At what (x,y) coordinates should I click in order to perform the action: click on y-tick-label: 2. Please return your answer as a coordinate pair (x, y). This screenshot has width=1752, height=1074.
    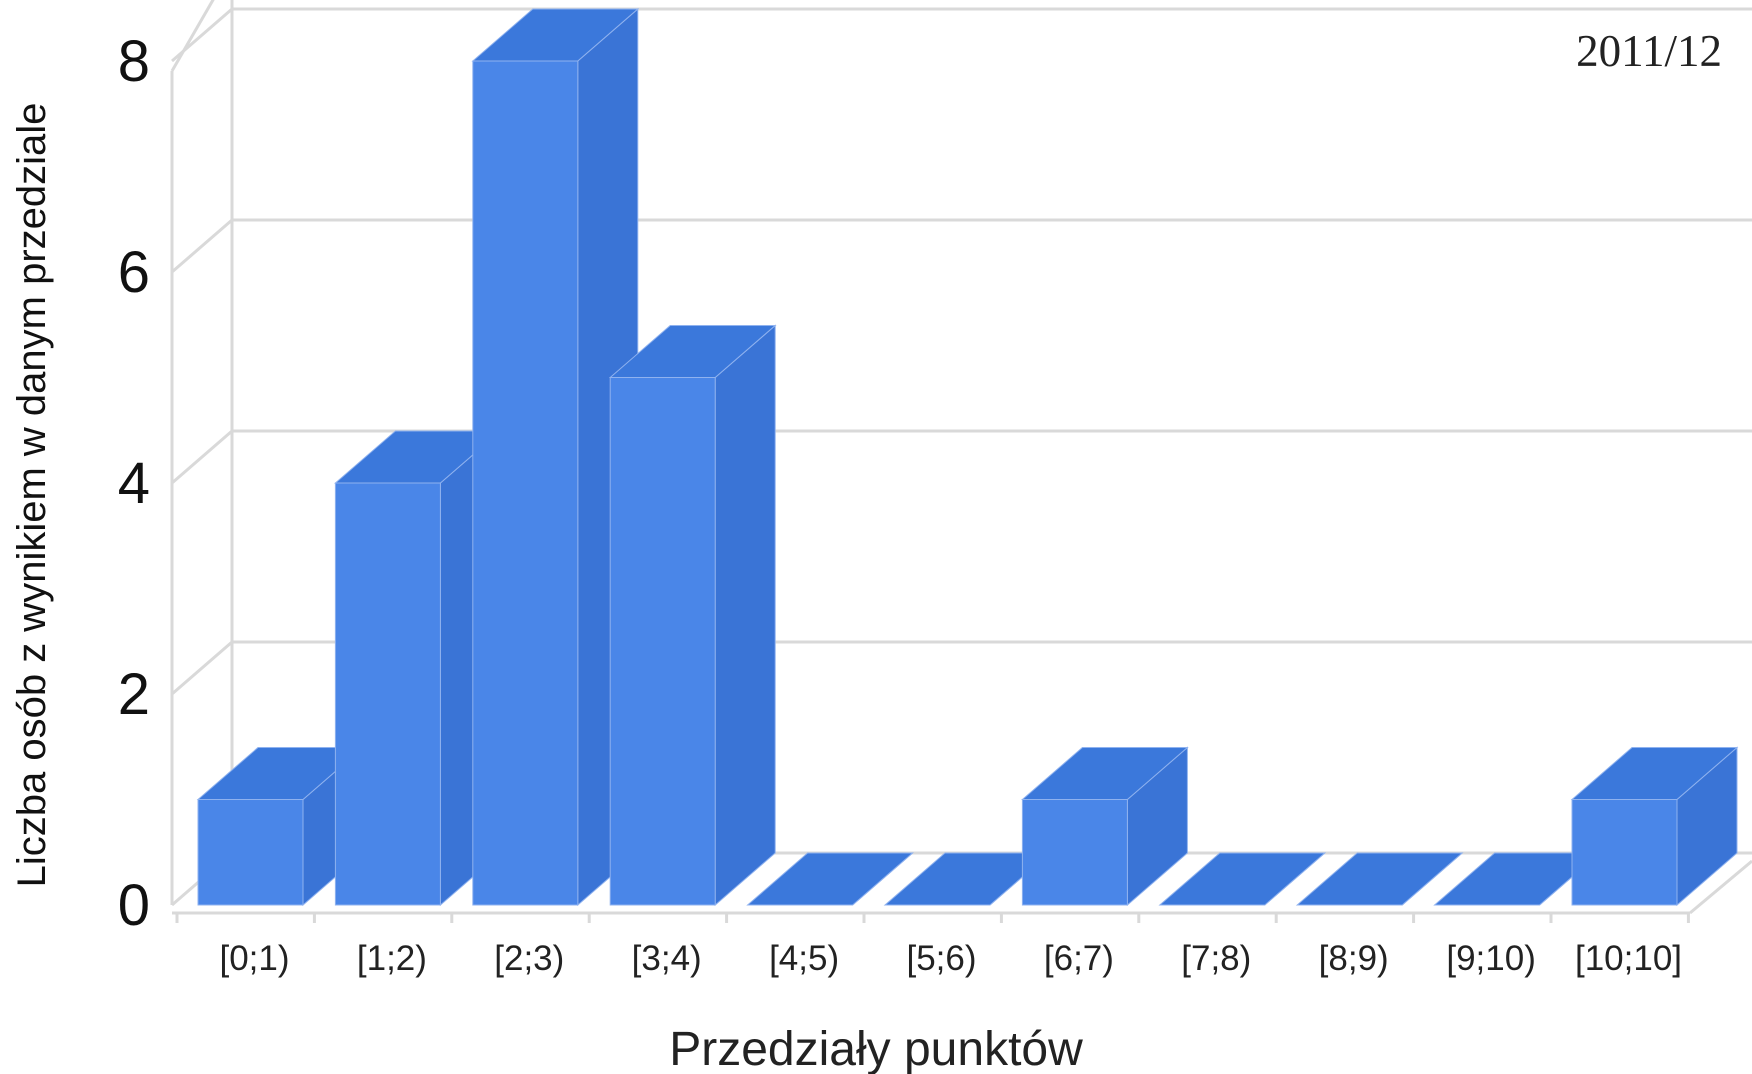
    Looking at the image, I should click on (134, 694).